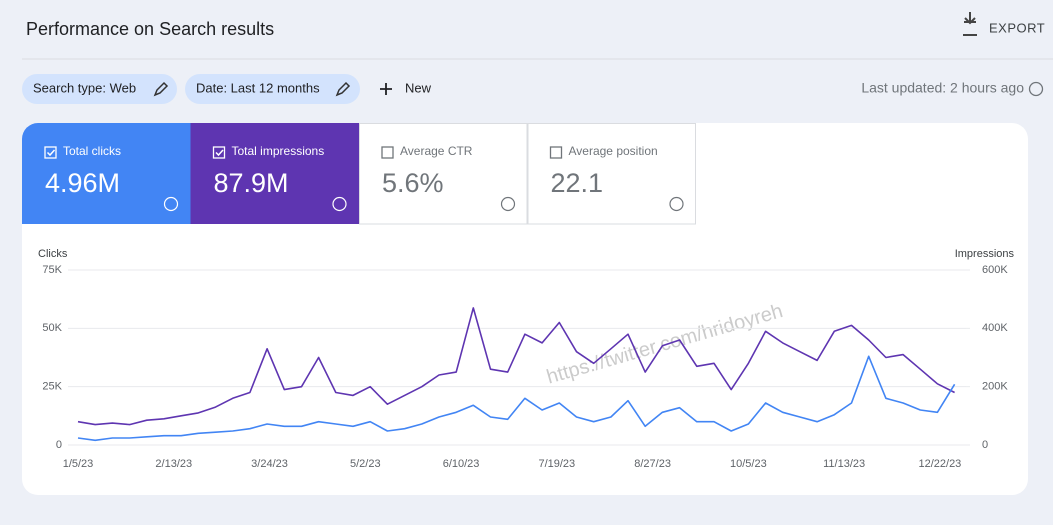 This screenshot has width=1053, height=525. Describe the element at coordinates (53, 254) in the screenshot. I see `y-axis-title: Clicks` at that location.